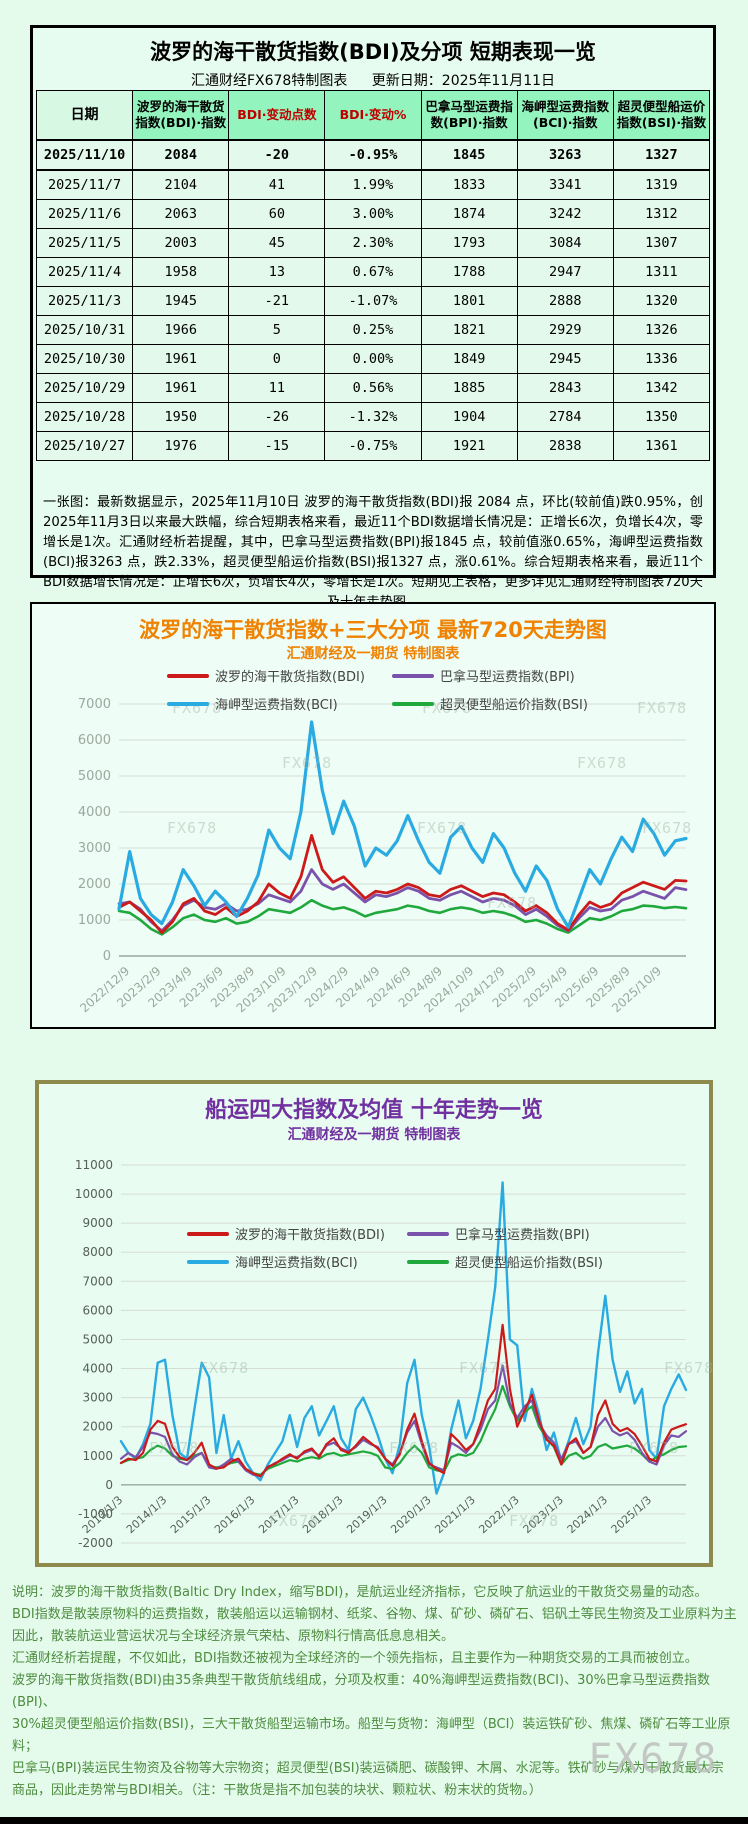  What do you see at coordinates (234, 1514) in the screenshot?
I see `svg-text: 2016/1/3` at bounding box center [234, 1514].